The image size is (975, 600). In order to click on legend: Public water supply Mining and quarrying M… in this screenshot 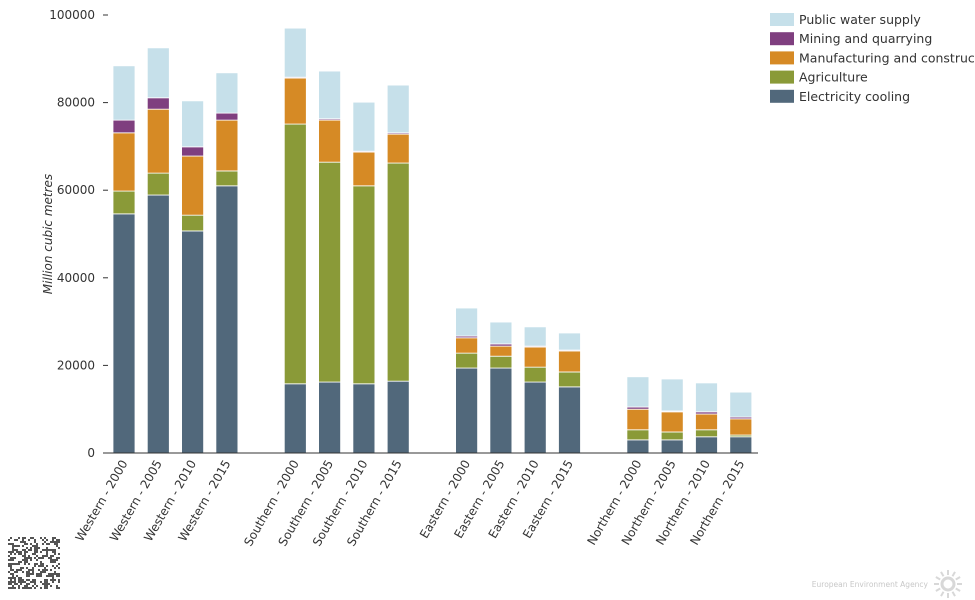, I will do `click(872, 58)`.